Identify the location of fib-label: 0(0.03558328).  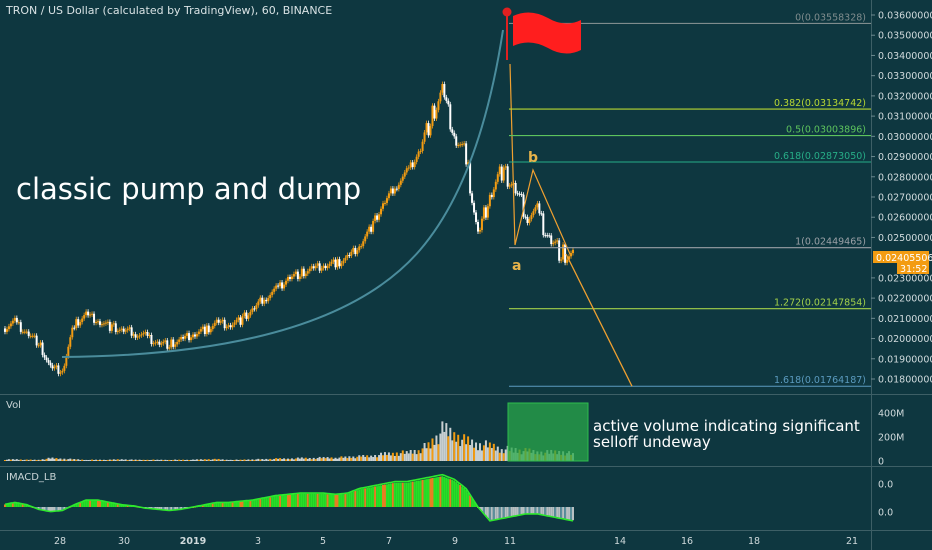
(830, 17).